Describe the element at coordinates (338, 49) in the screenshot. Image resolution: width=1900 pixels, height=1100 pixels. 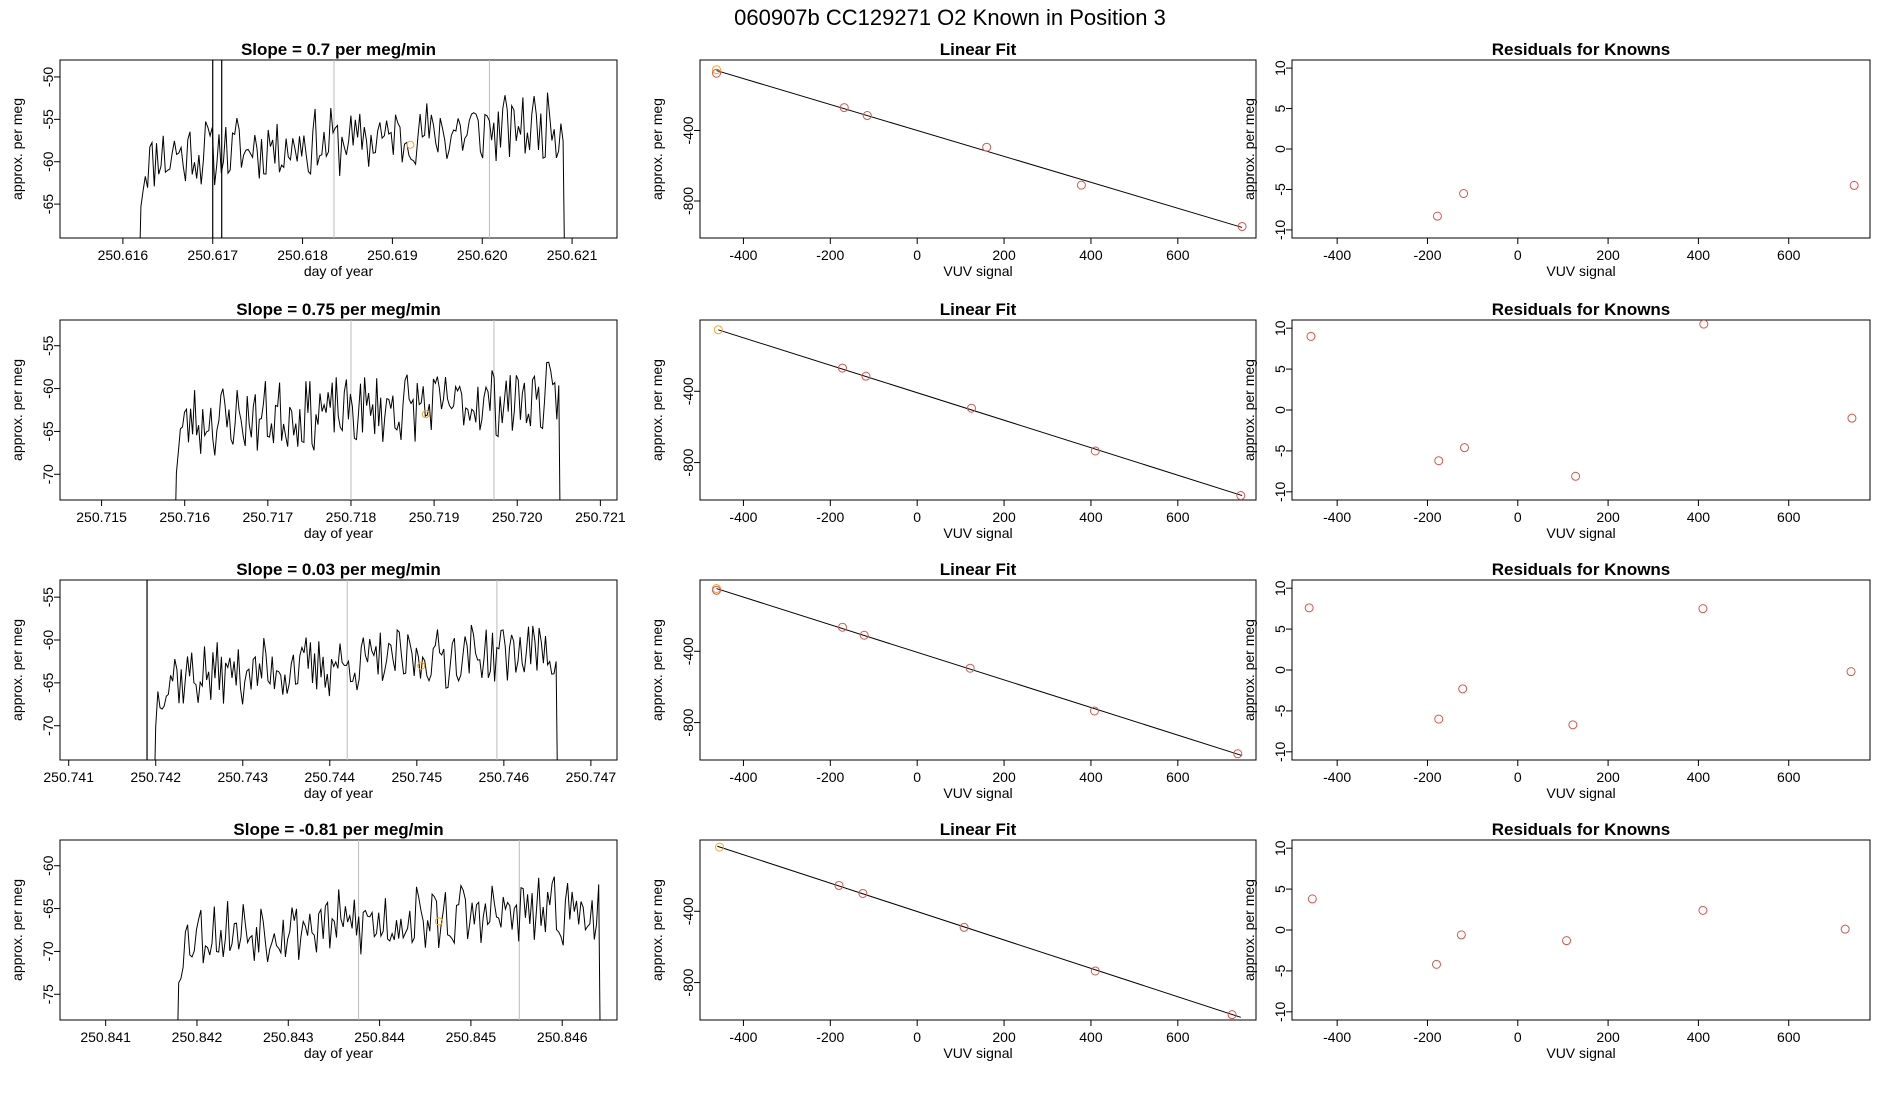
I see `panel-title: Slope = 0.7 per meg/min` at that location.